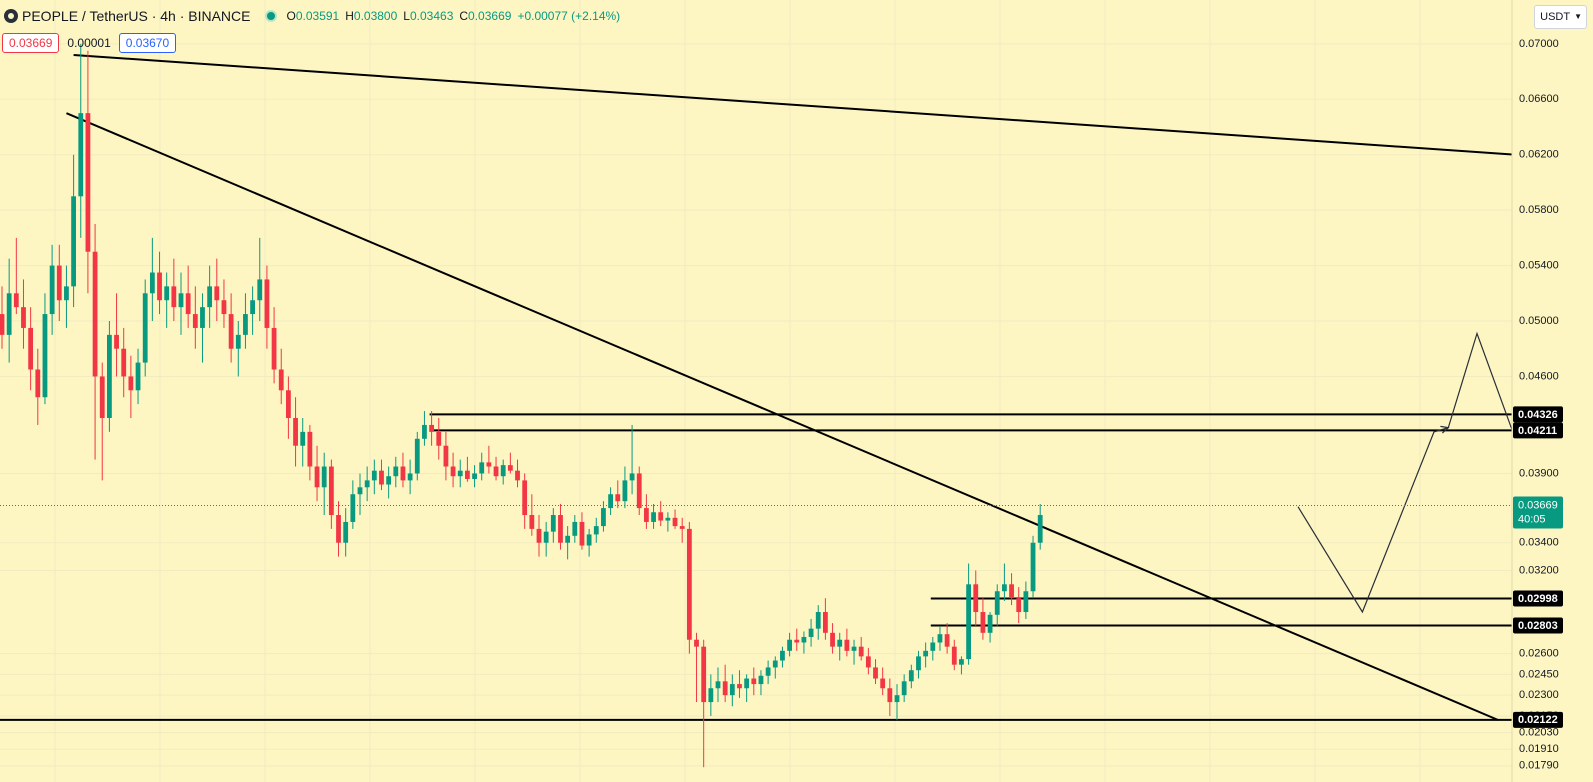 The width and height of the screenshot is (1593, 782). Describe the element at coordinates (136, 16) in the screenshot. I see `symbol-title: PEOPLE / TetherUS · 4h · BINANCE` at that location.